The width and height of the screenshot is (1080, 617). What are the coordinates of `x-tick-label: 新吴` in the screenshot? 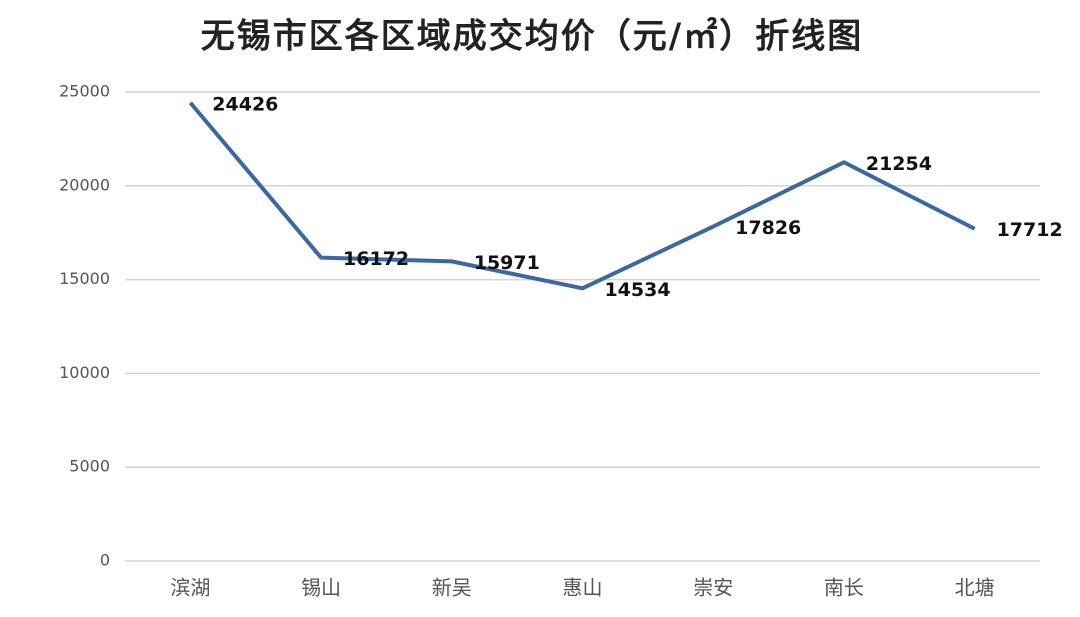 It's located at (452, 588).